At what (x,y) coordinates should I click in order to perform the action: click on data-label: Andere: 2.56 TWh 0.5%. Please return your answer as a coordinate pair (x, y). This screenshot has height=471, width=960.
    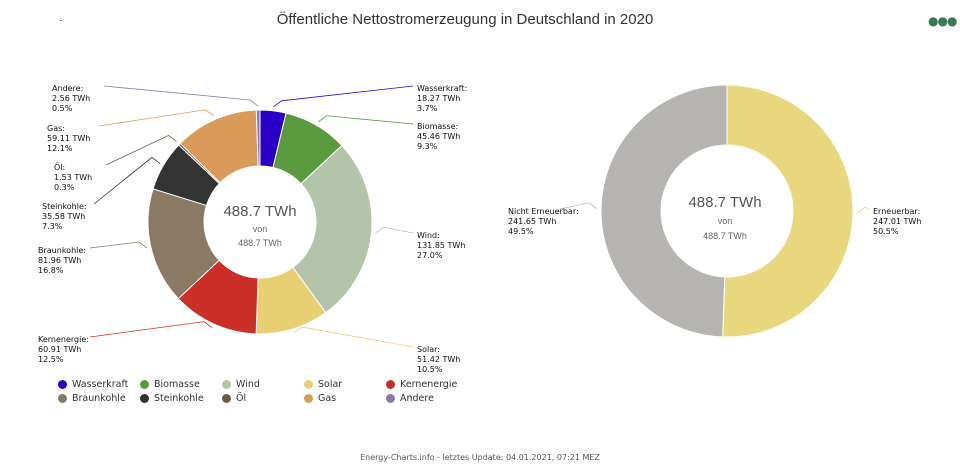
    Looking at the image, I should click on (71, 99).